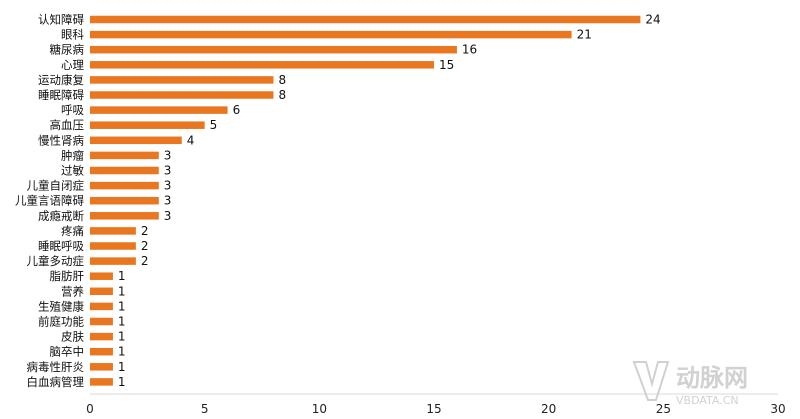 This screenshot has width=800, height=419. I want to click on watermark: 动脉网 VBDATA.CN, so click(690, 384).